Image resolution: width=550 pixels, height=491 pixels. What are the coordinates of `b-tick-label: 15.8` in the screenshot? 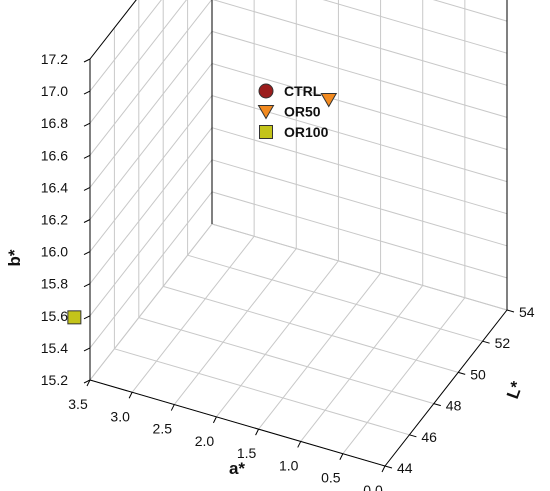 It's located at (54, 284).